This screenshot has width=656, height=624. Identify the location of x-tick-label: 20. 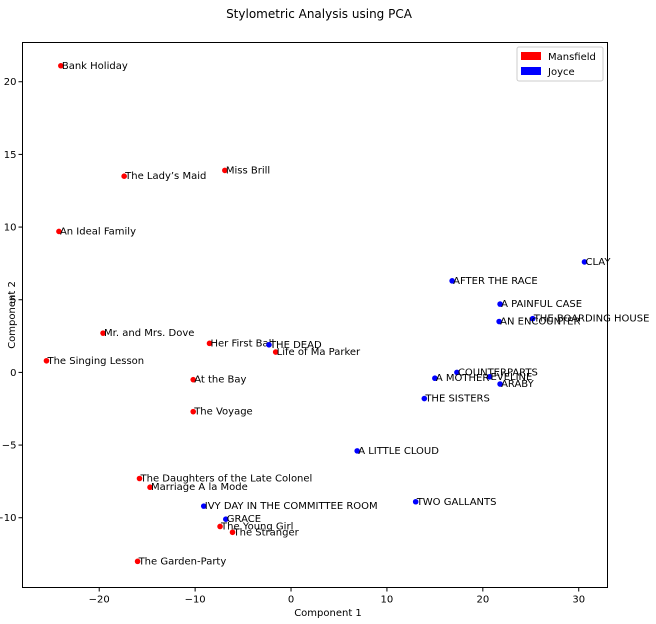
(482, 600).